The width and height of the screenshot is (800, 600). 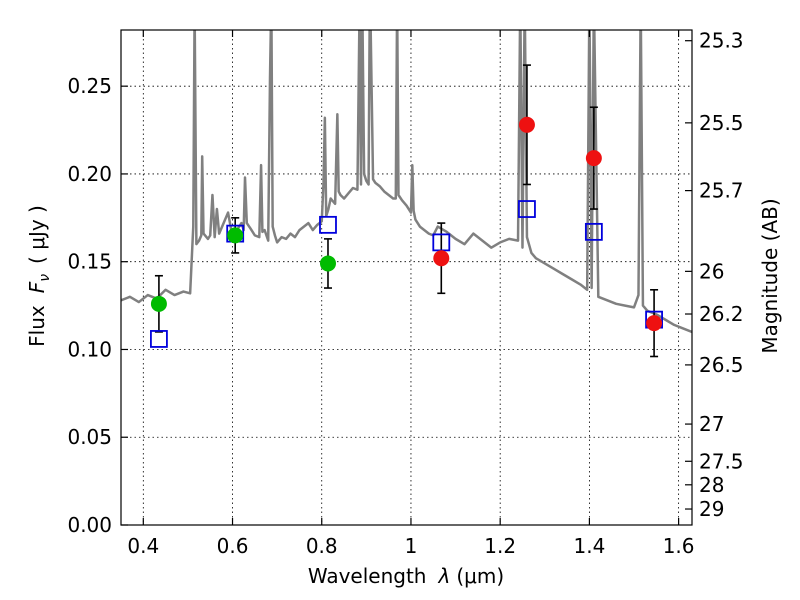 What do you see at coordinates (89, 262) in the screenshot?
I see `y-tick-label: 0.15` at bounding box center [89, 262].